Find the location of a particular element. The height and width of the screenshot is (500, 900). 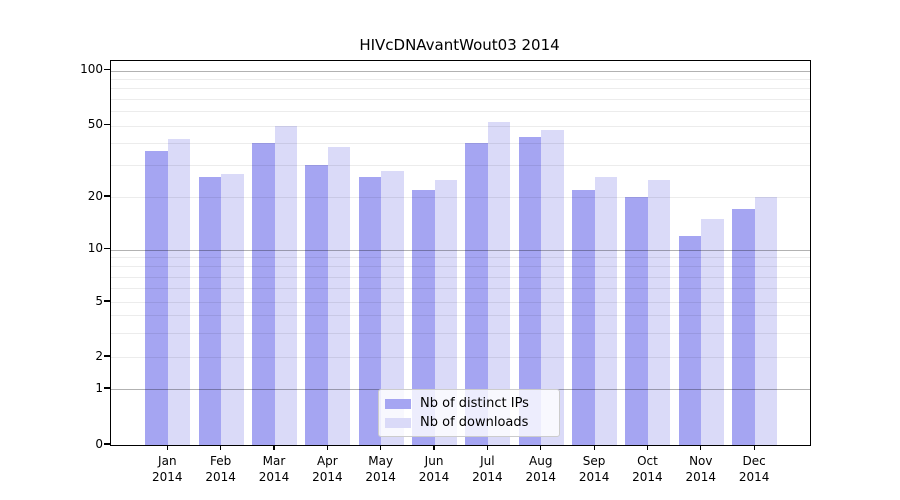

y-tick-label-2: 2 is located at coordinates (99, 355).